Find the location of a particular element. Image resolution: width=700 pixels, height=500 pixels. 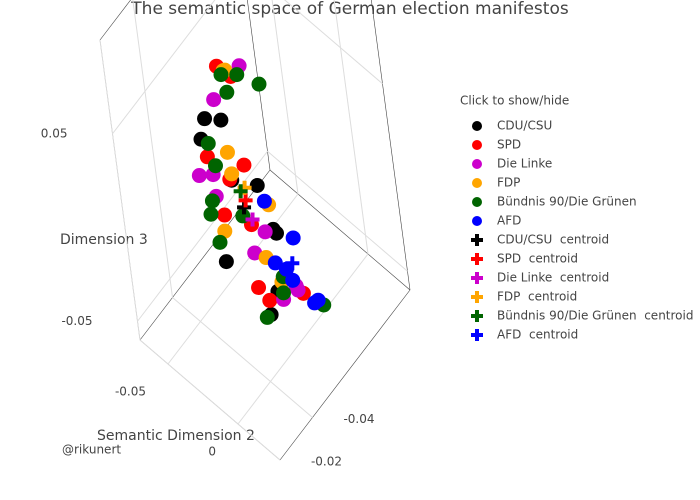

y-tick-label: -0.02 is located at coordinates (326, 462).